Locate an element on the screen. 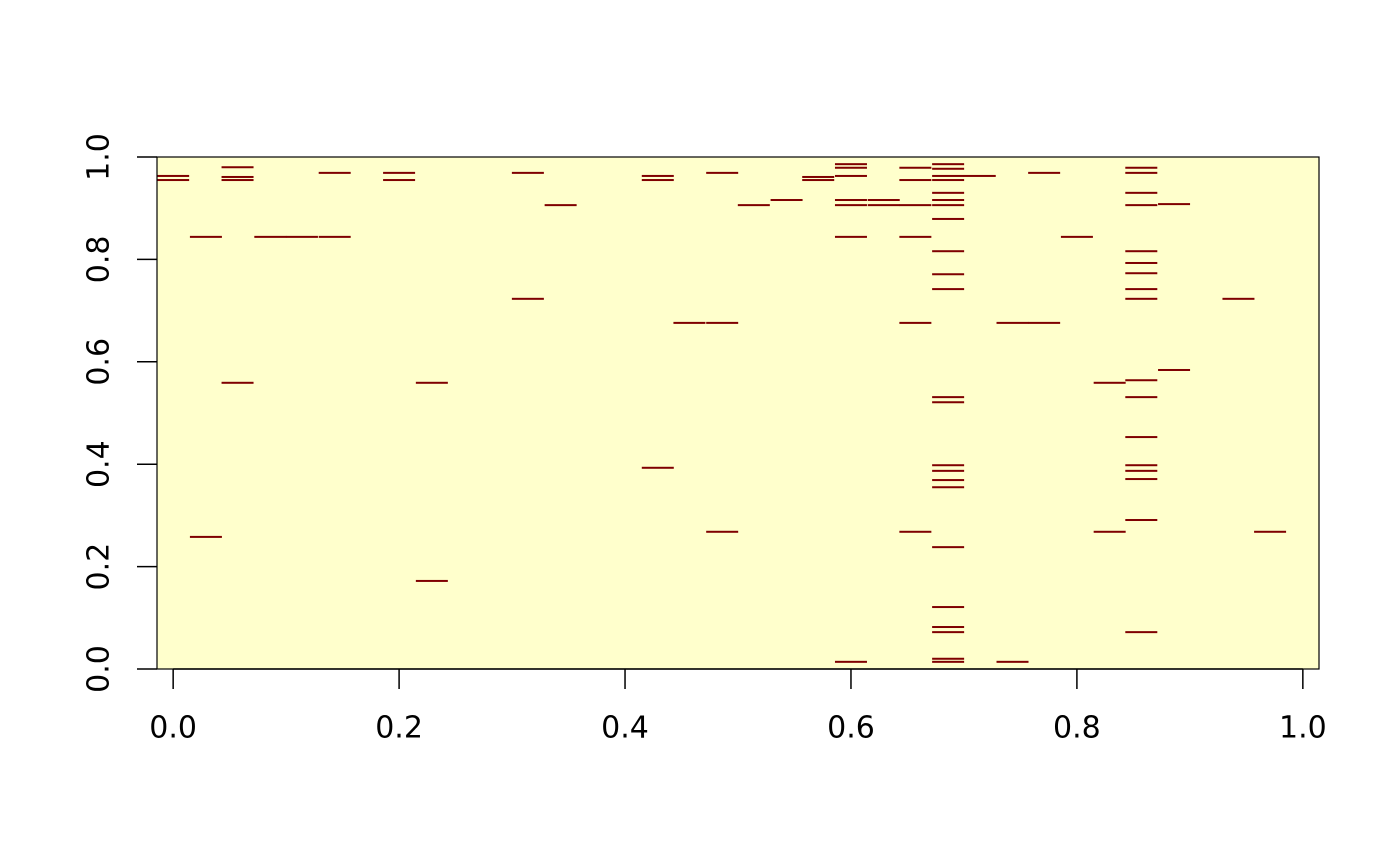 This screenshot has height=866, width=1400. y-tick-label: 0.2 is located at coordinates (99, 567).